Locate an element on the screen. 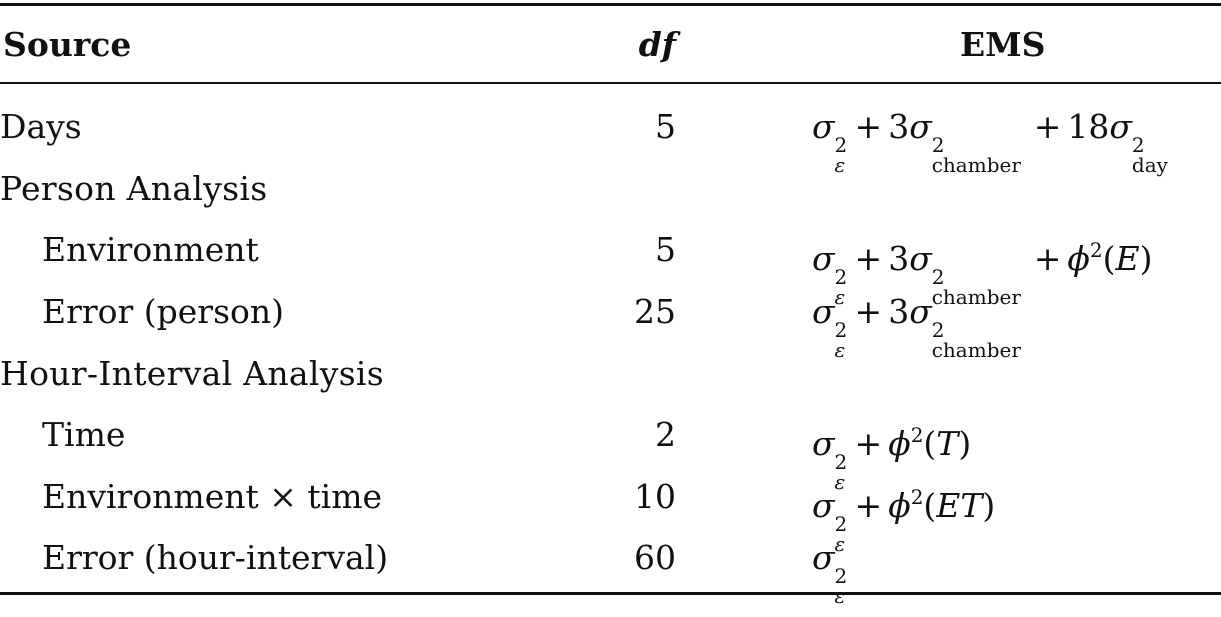 The image size is (1221, 617). ems-cell: σ 2 ε +3σ 2 chamber + ϕ2(E) is located at coordinates (982, 273).